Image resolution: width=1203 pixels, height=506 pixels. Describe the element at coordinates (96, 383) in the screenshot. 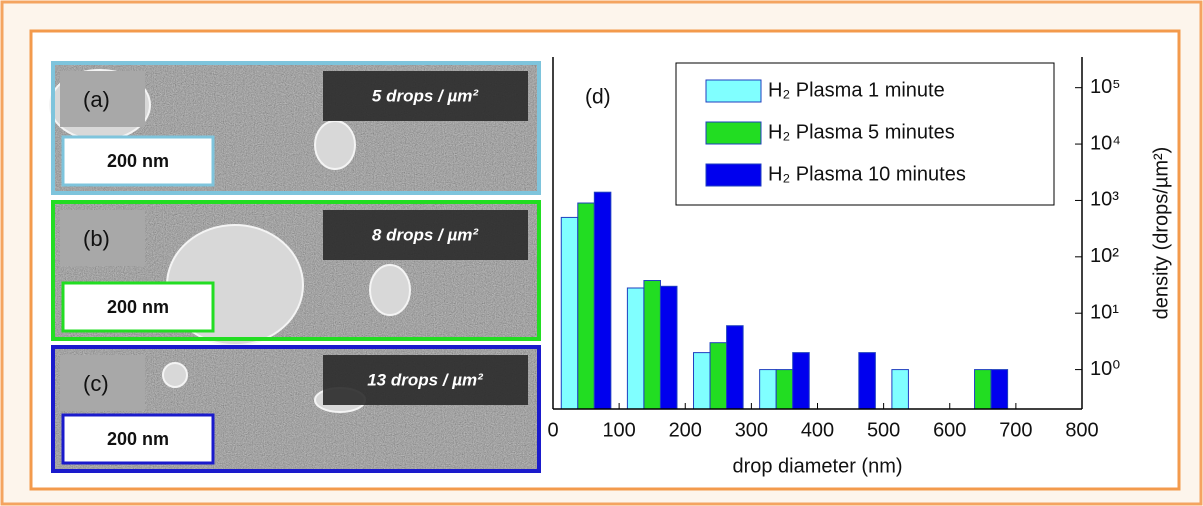

I see `panel-label: (c)` at that location.